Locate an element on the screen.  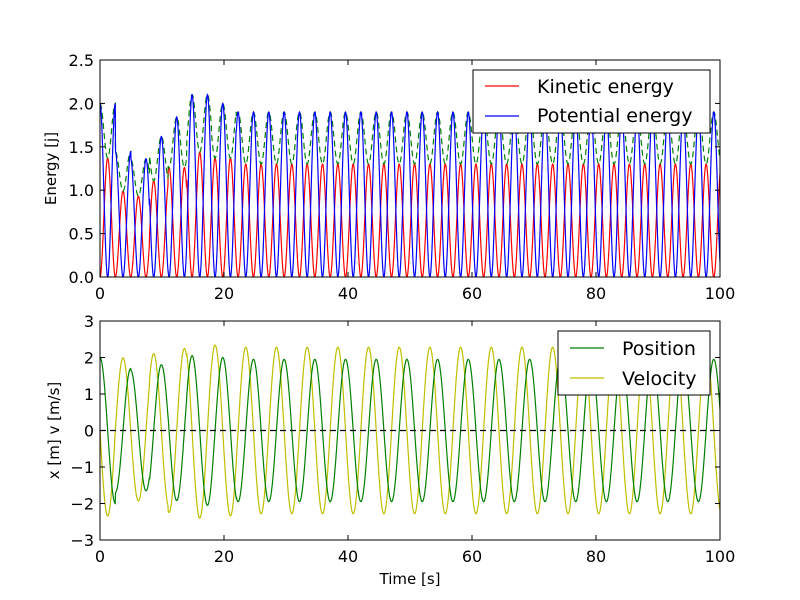
position-legend-label: Position is located at coordinates (659, 349).